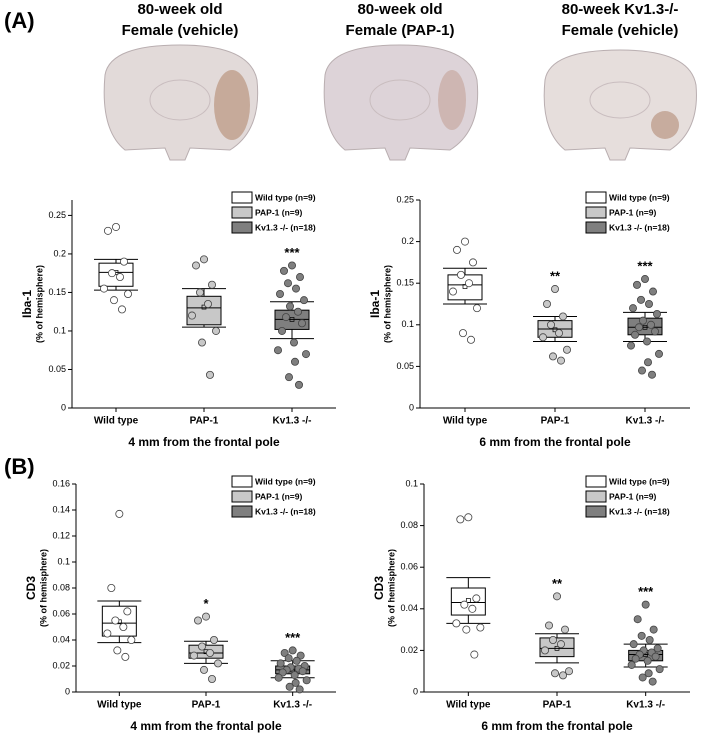 This screenshot has height=738, width=709. What do you see at coordinates (292, 421) in the screenshot?
I see `x-tick-label: Kv1.3 -/-` at bounding box center [292, 421].